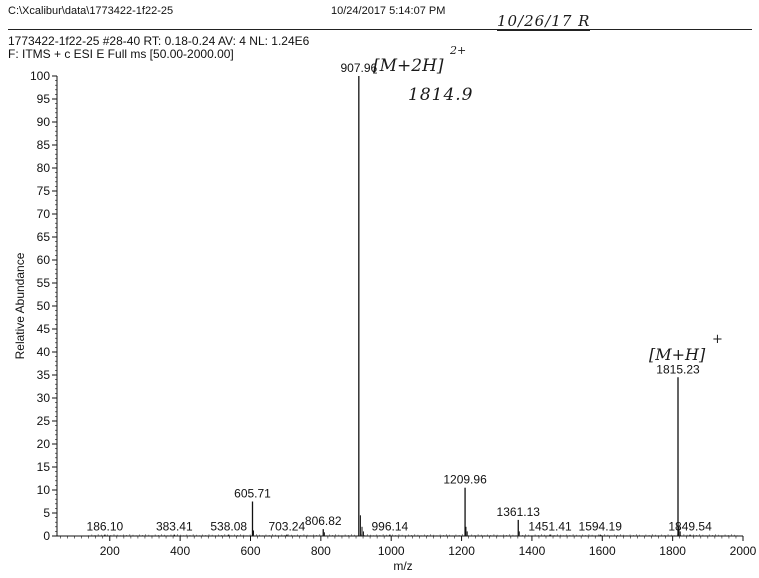 This screenshot has width=759, height=578. I want to click on x-tick-label: 600, so click(250, 551).